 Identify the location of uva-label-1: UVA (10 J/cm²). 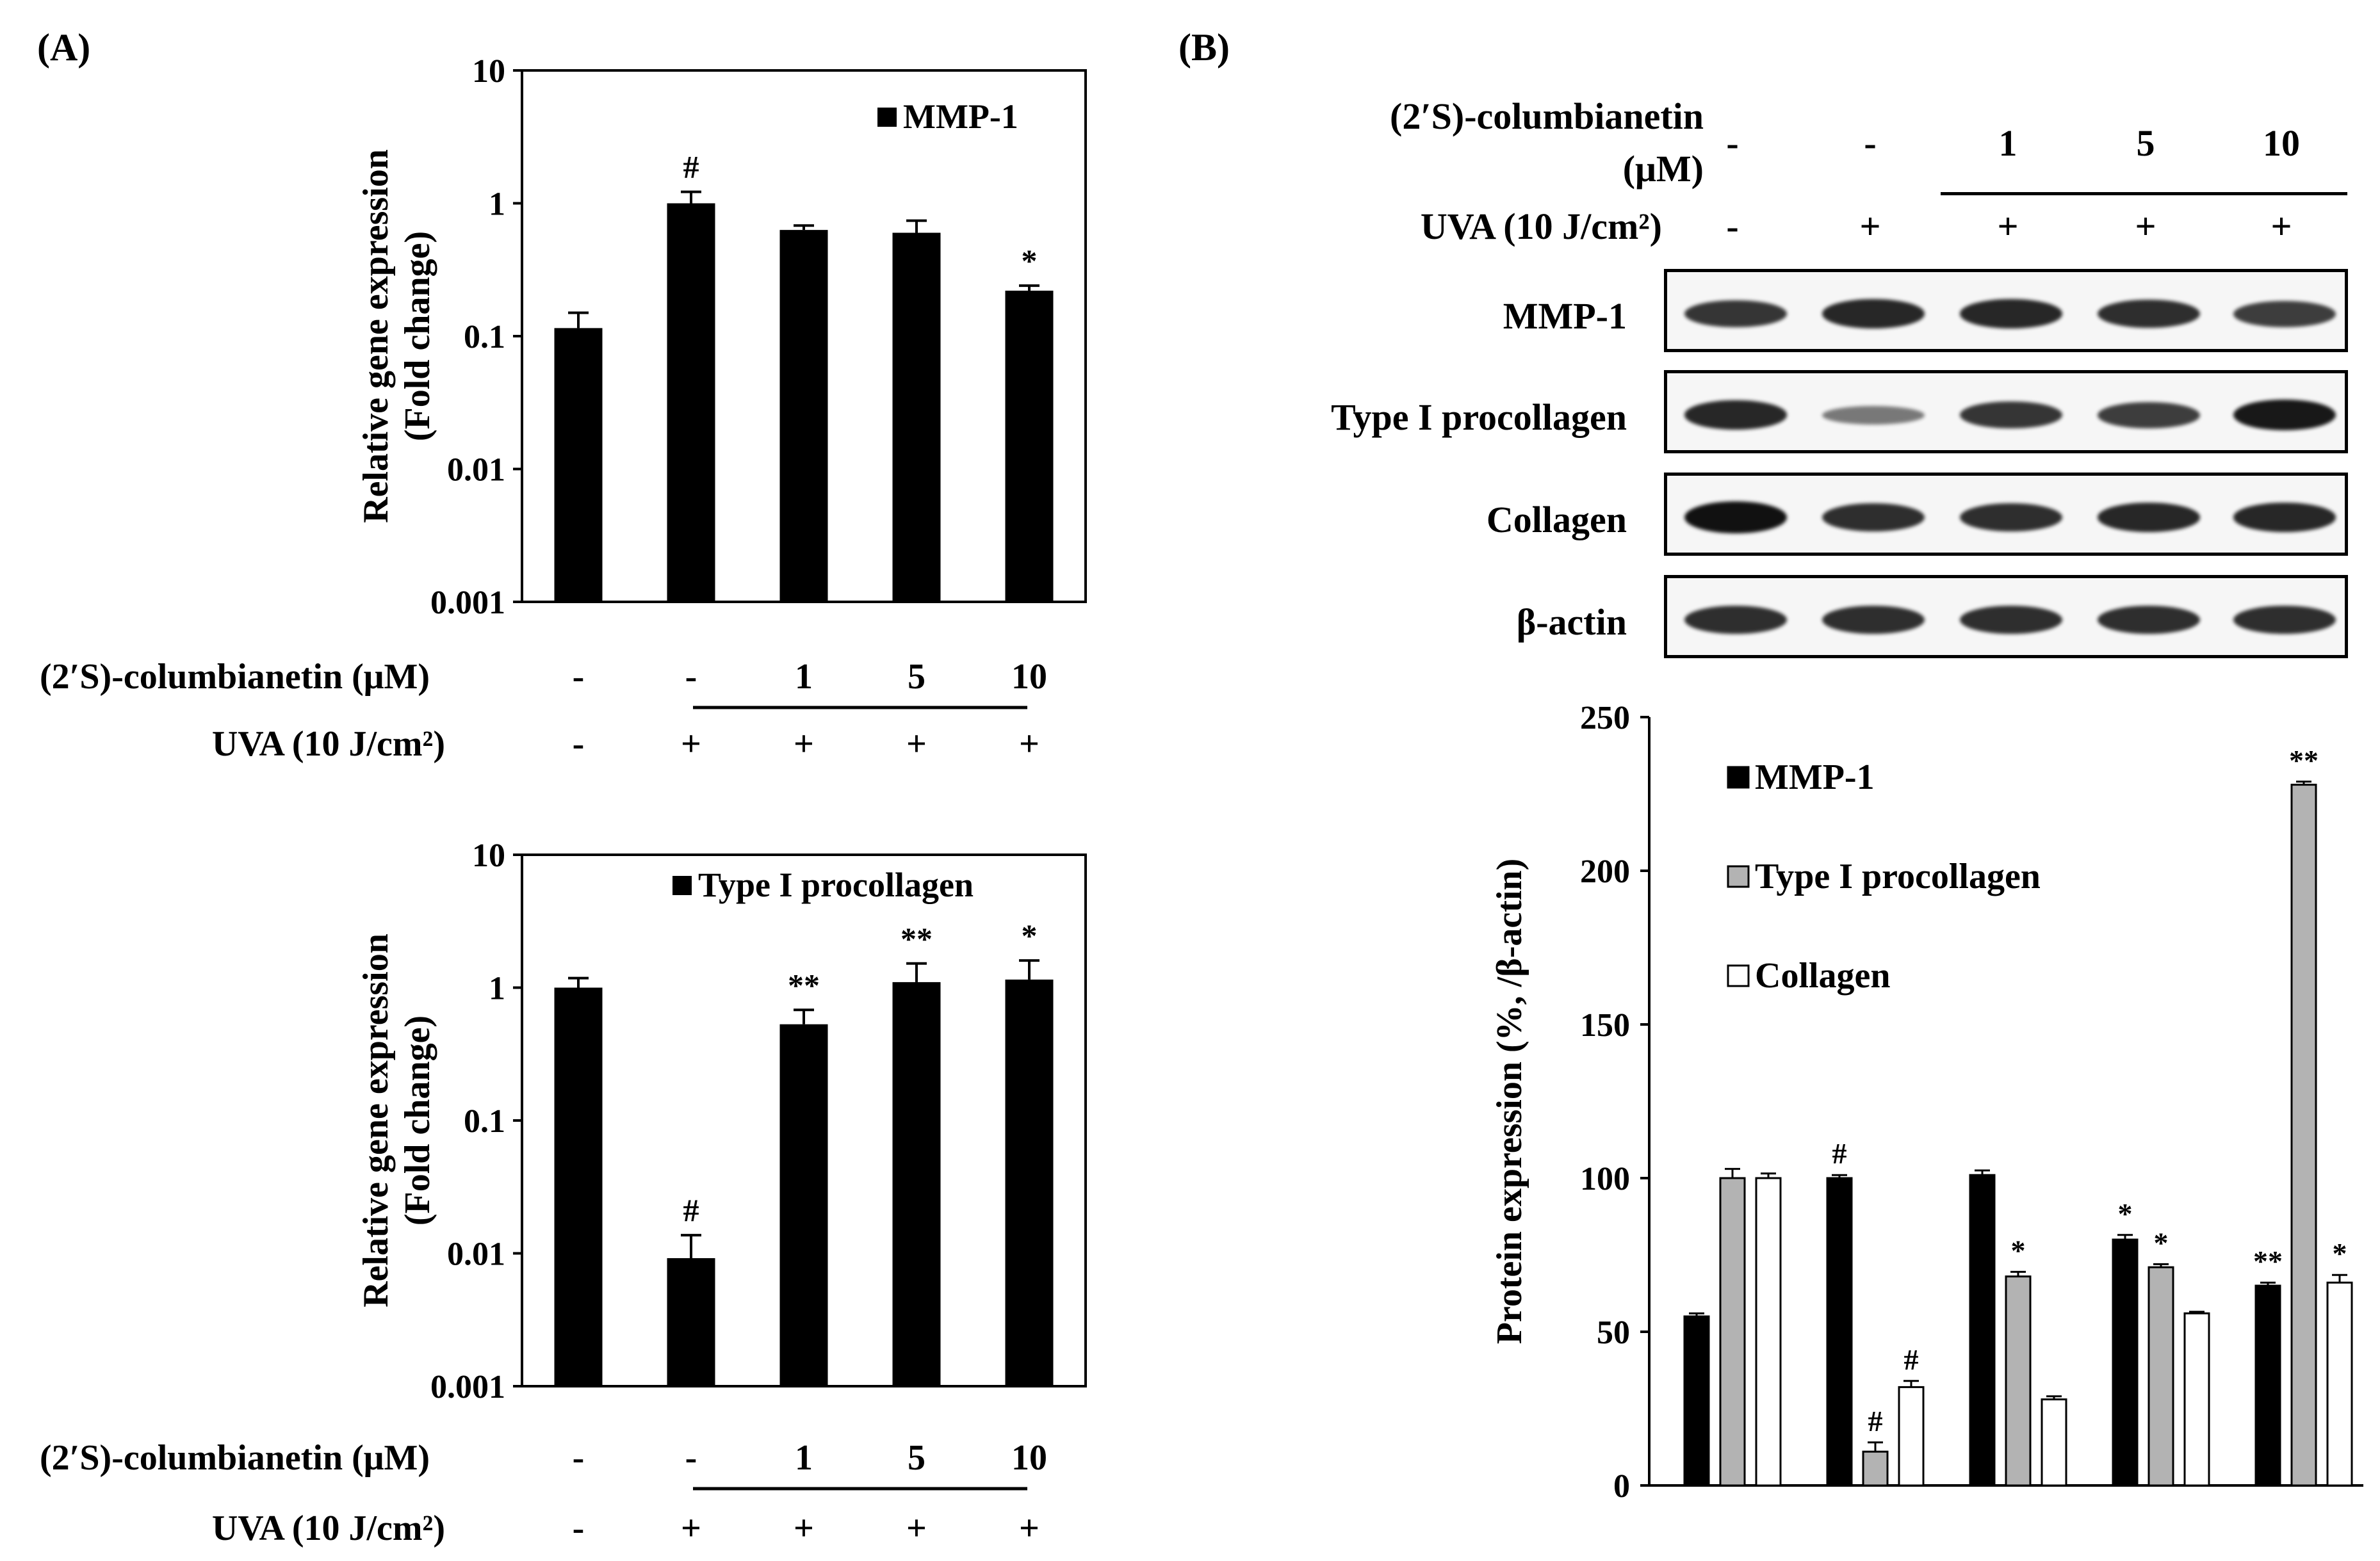
(328, 1528).